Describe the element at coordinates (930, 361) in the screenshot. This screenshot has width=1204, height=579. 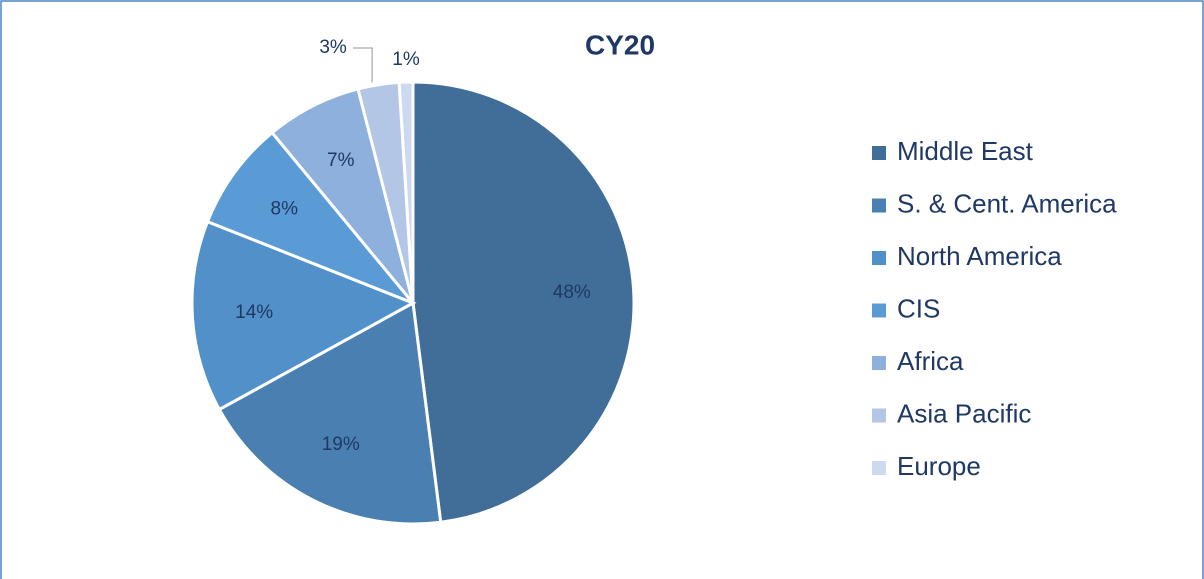
I see `legend-label: Africa` at that location.